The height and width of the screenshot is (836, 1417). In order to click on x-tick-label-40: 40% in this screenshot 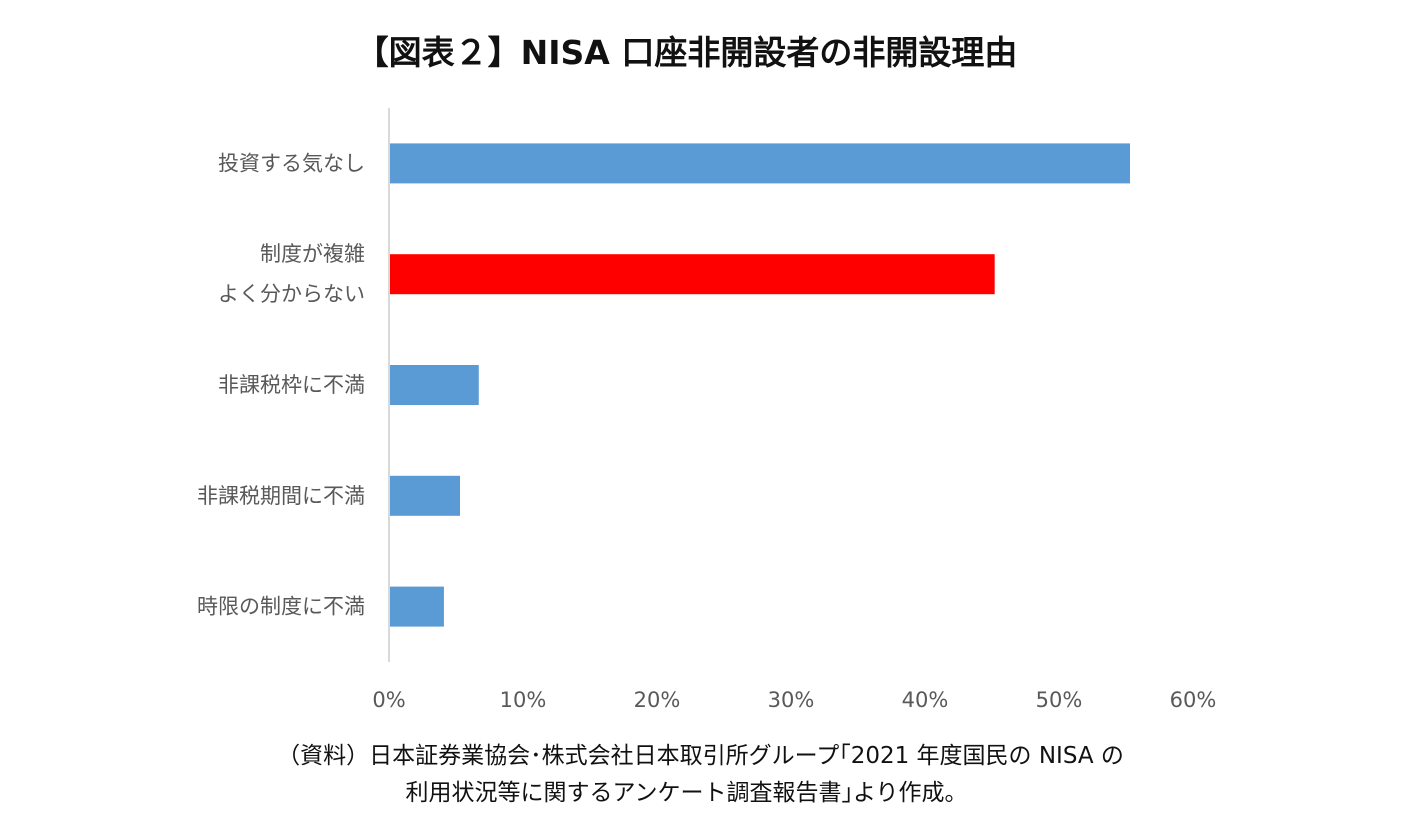, I will do `click(925, 700)`.